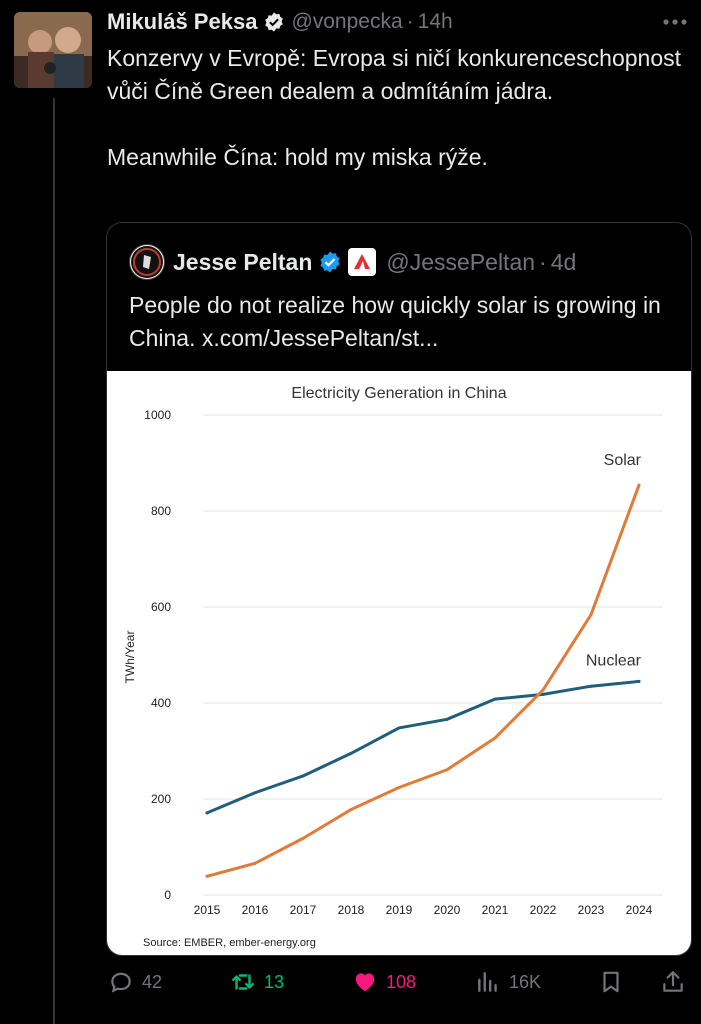 Image resolution: width=701 pixels, height=1024 pixels. What do you see at coordinates (243, 982) in the screenshot?
I see `repost-icon` at bounding box center [243, 982].